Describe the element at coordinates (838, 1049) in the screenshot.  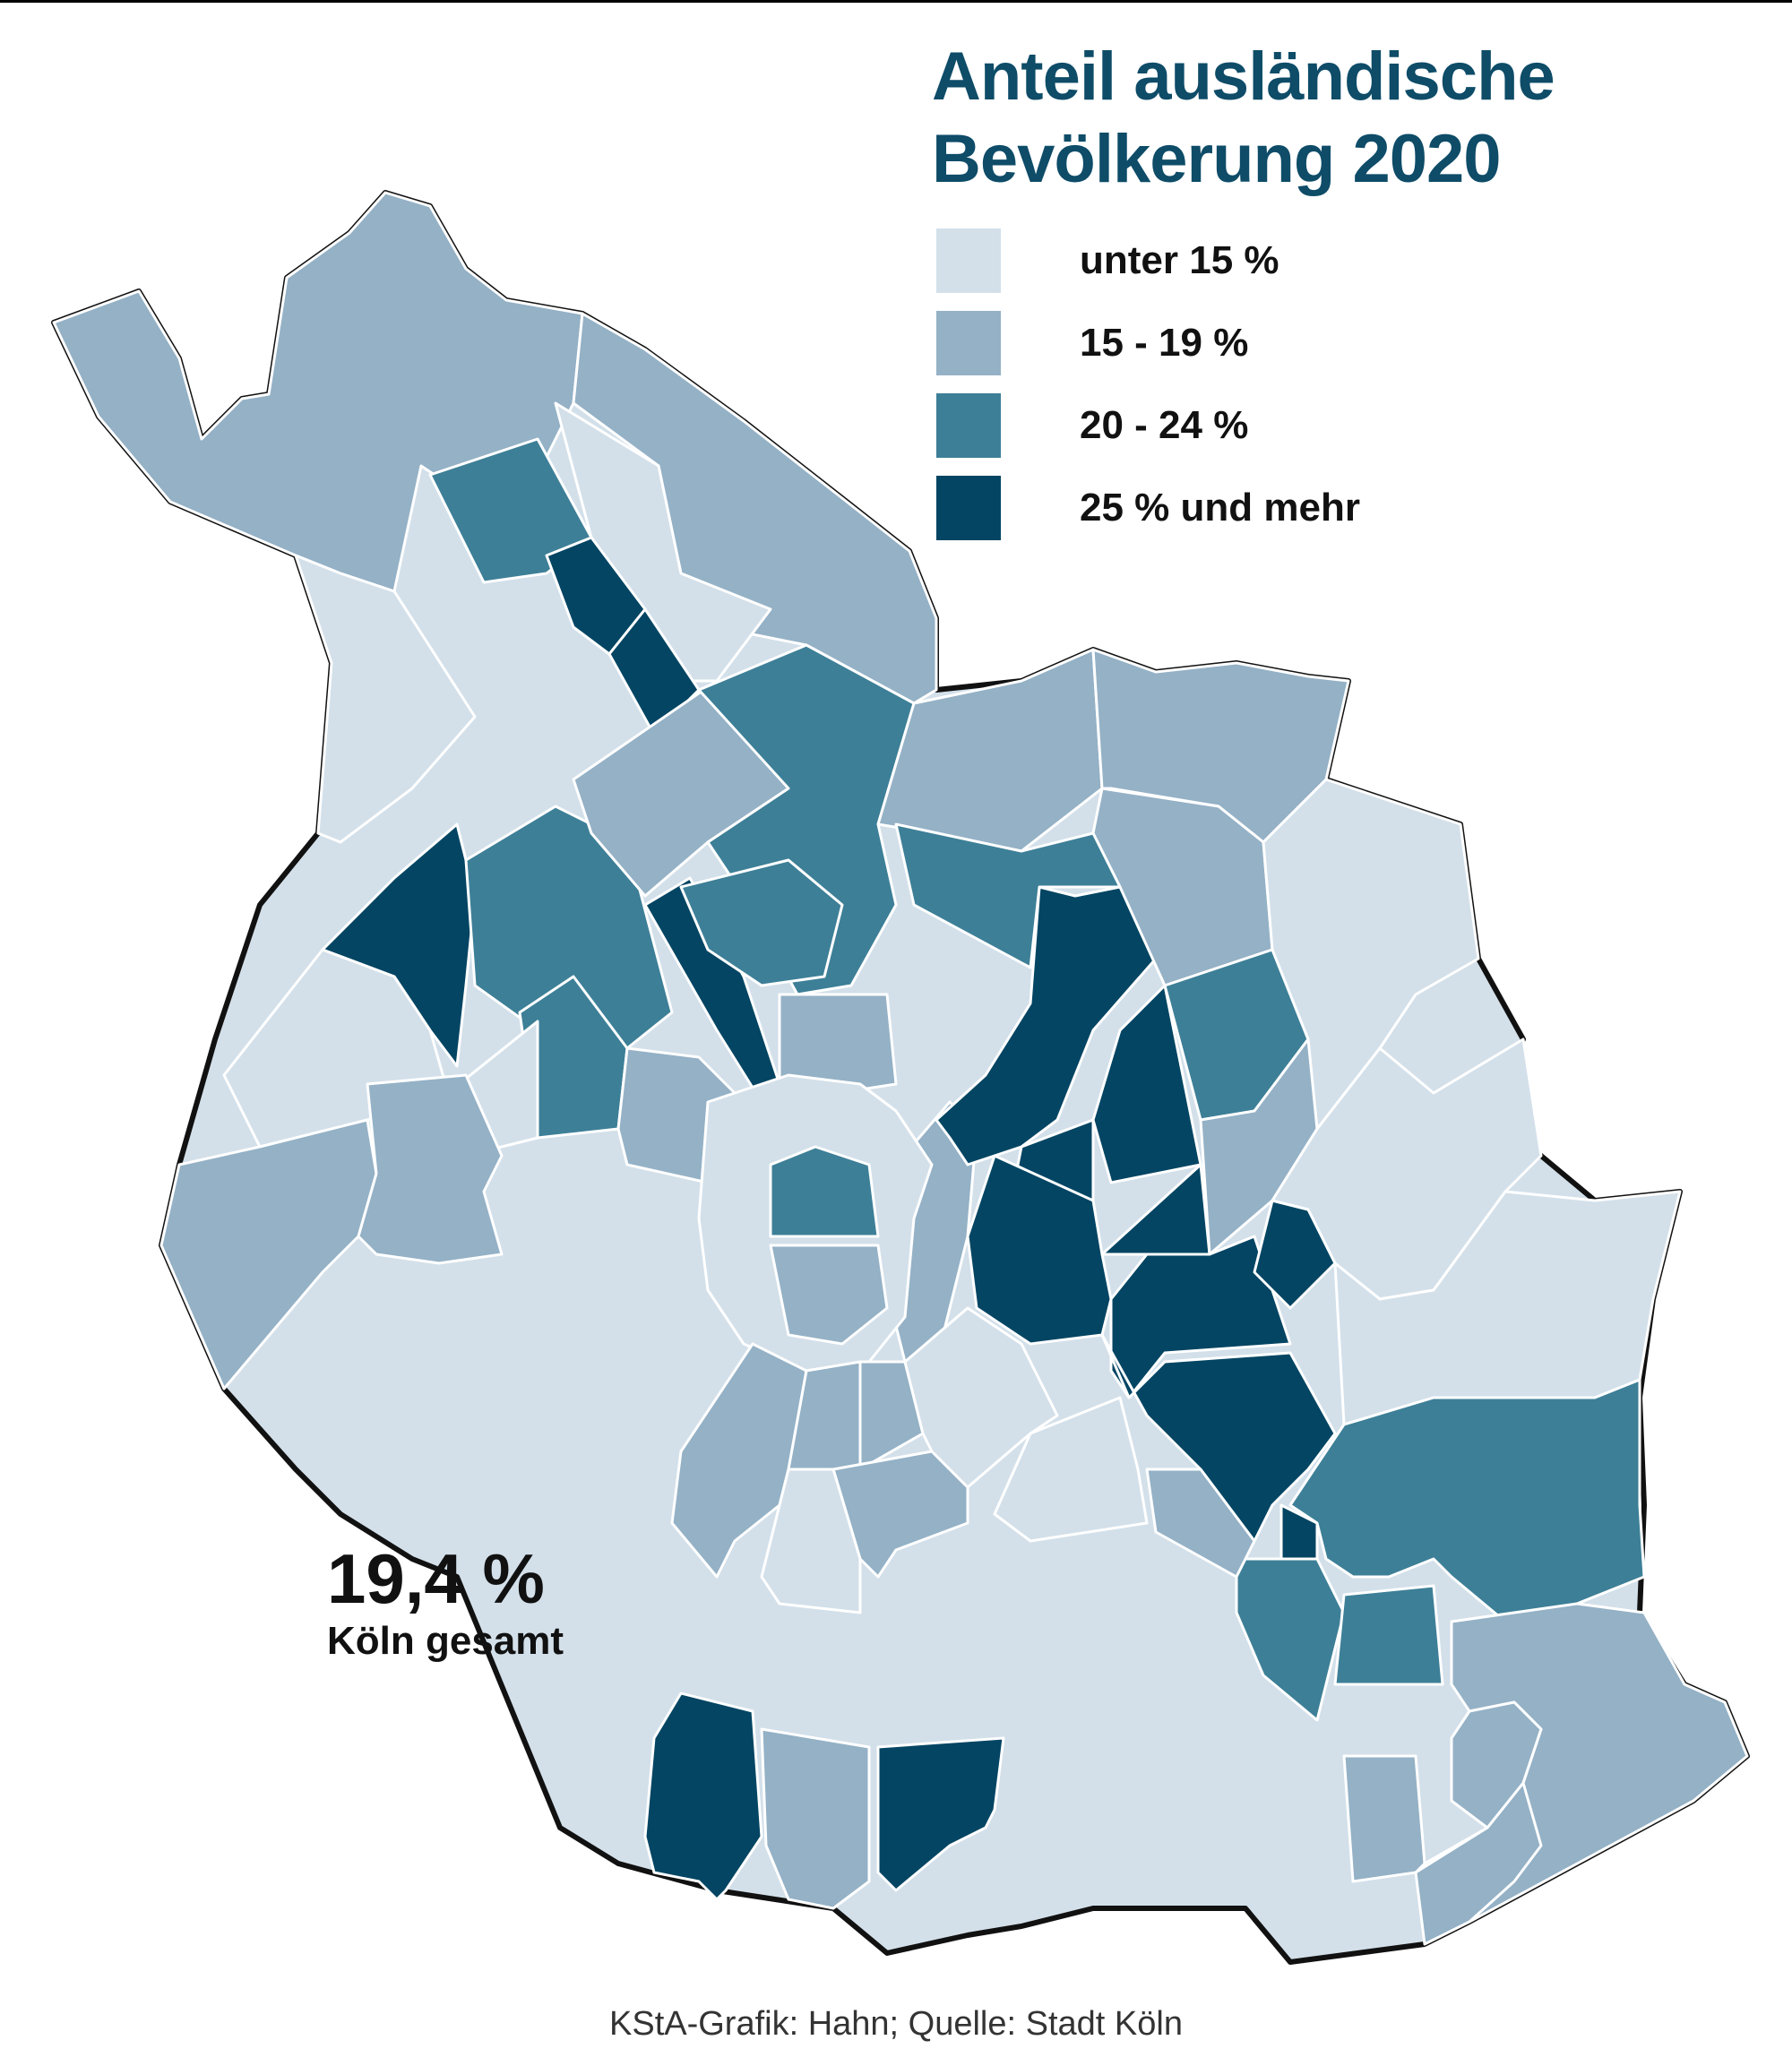
I see `district-center-mid-small` at that location.